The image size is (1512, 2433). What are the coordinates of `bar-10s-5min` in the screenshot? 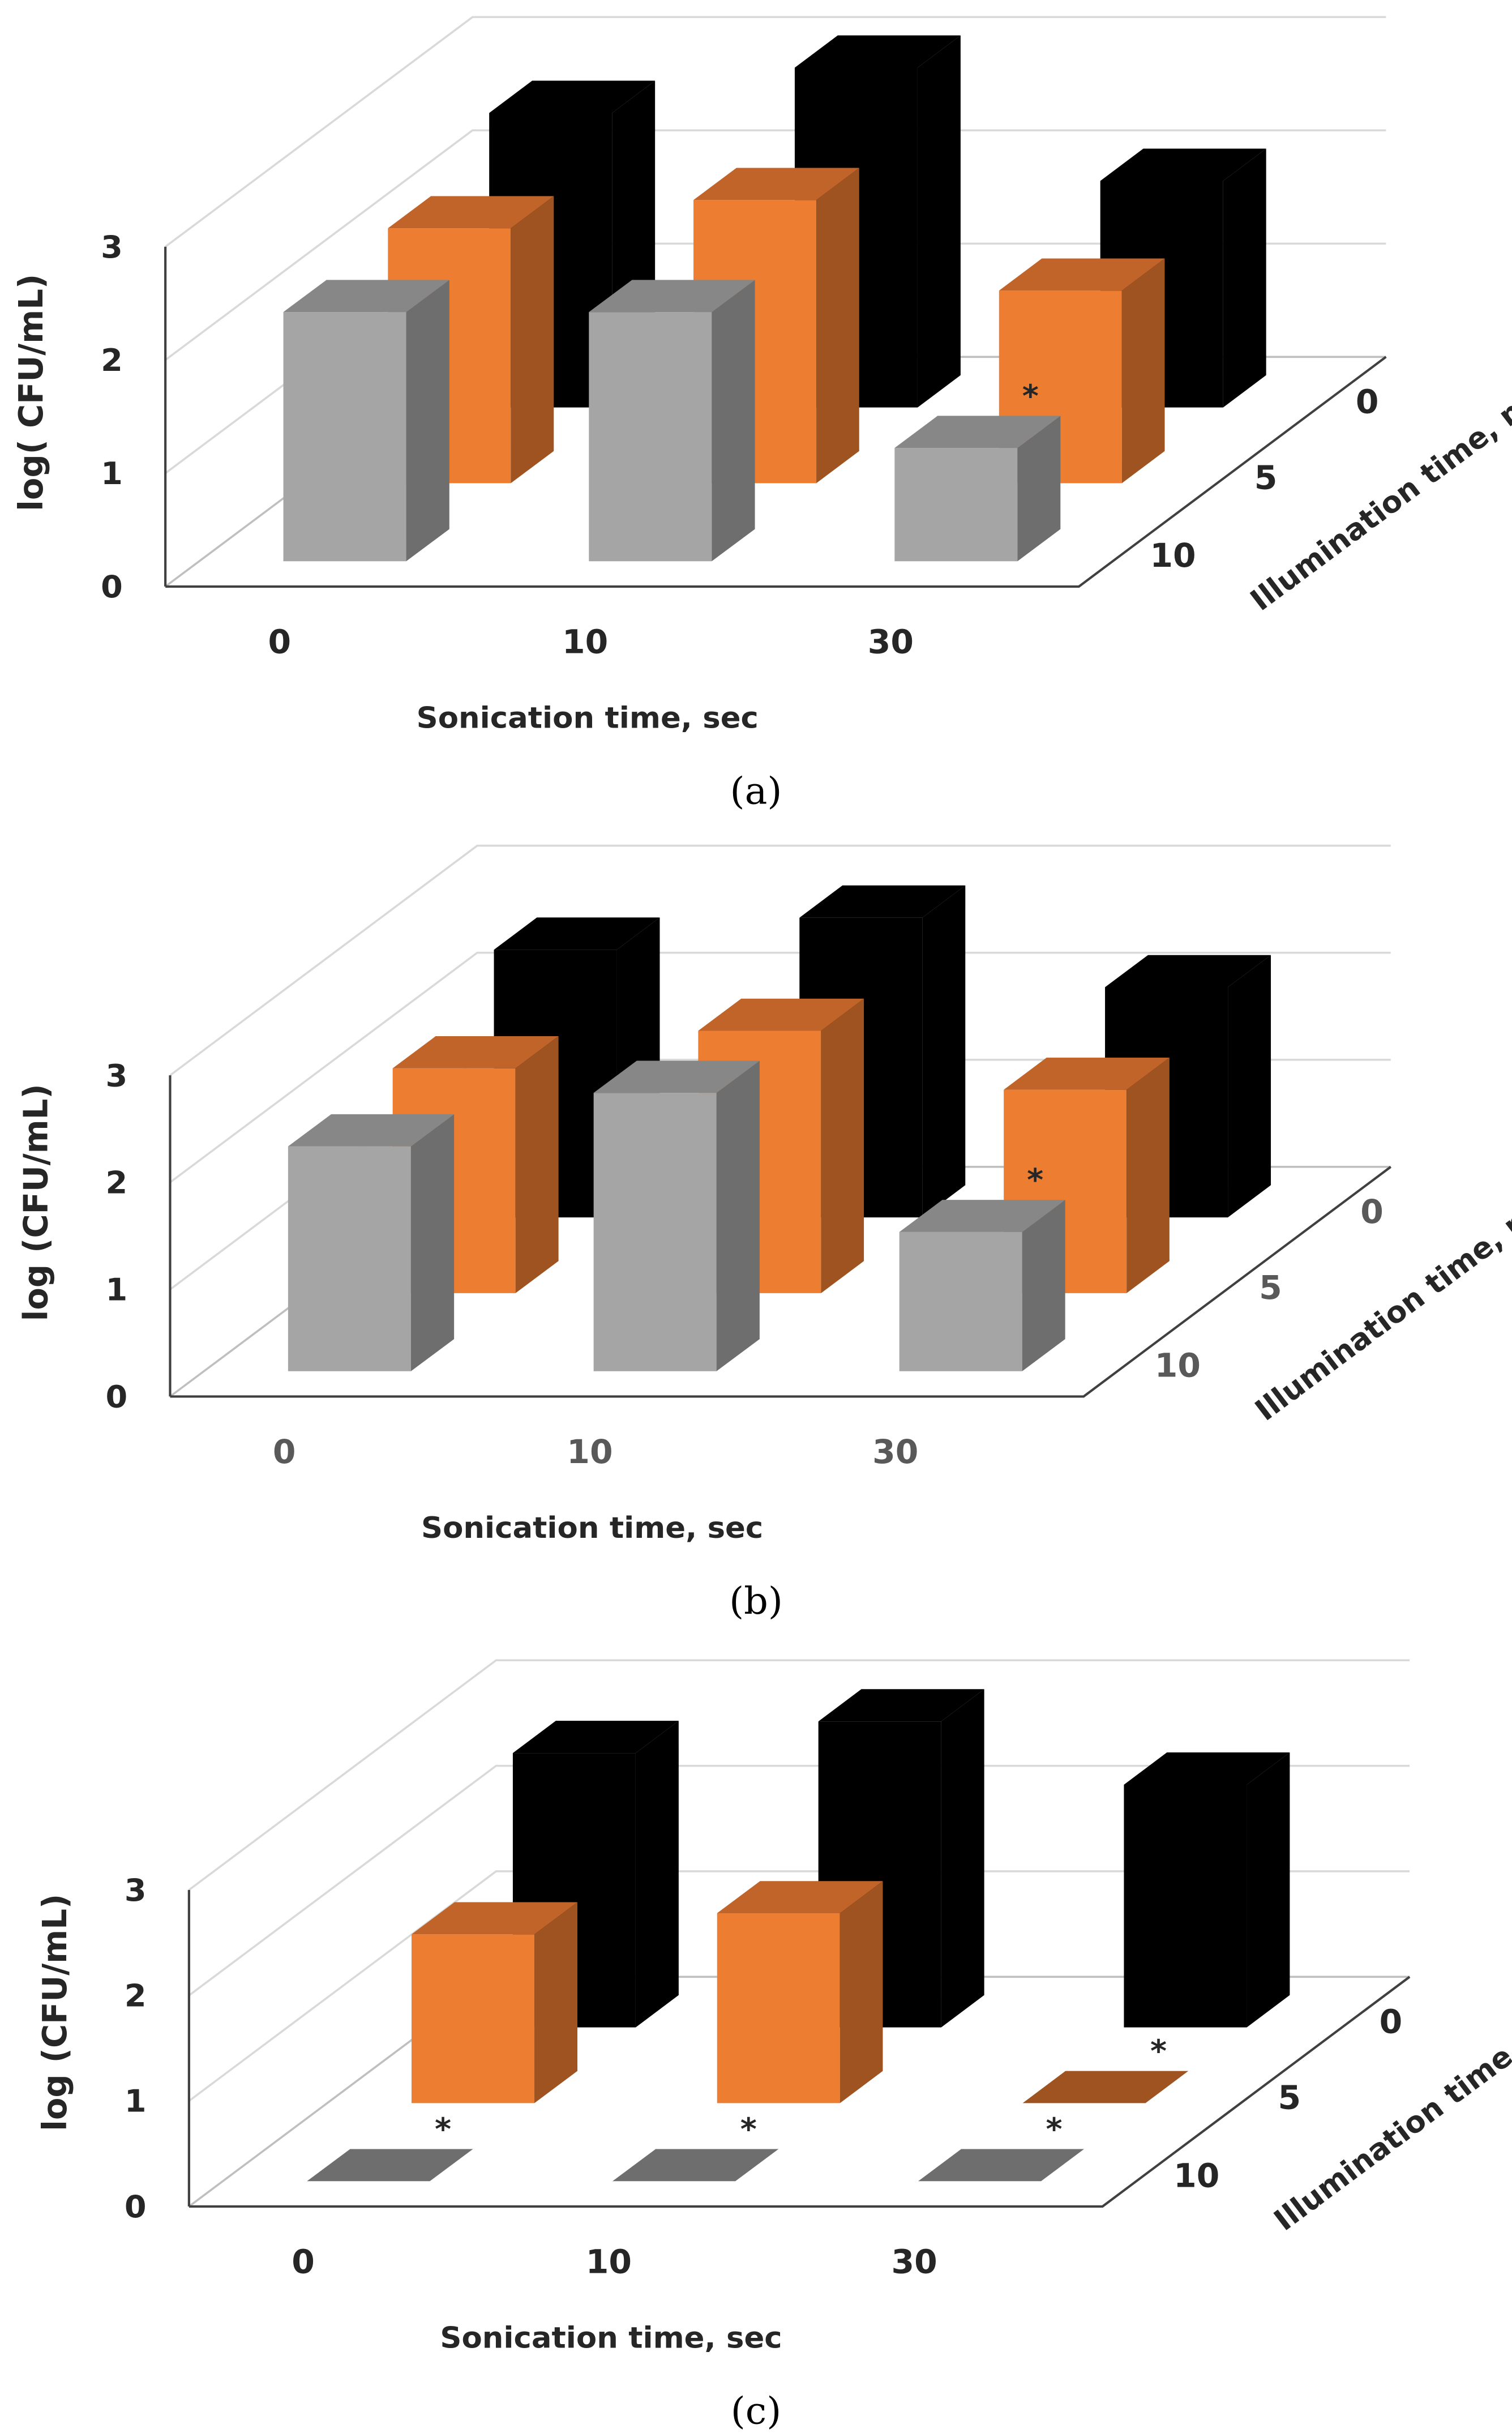 It's located at (800, 1992).